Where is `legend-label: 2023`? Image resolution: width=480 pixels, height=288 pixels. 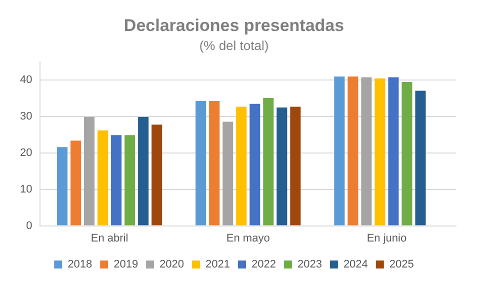 legend-label: 2023 is located at coordinates (309, 264).